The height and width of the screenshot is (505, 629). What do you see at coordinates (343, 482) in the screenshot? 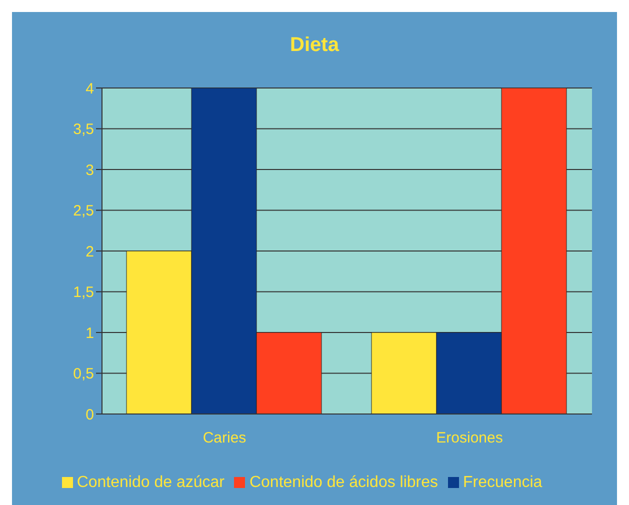
I see `legend-label: Contenido de ácidos libres` at bounding box center [343, 482].